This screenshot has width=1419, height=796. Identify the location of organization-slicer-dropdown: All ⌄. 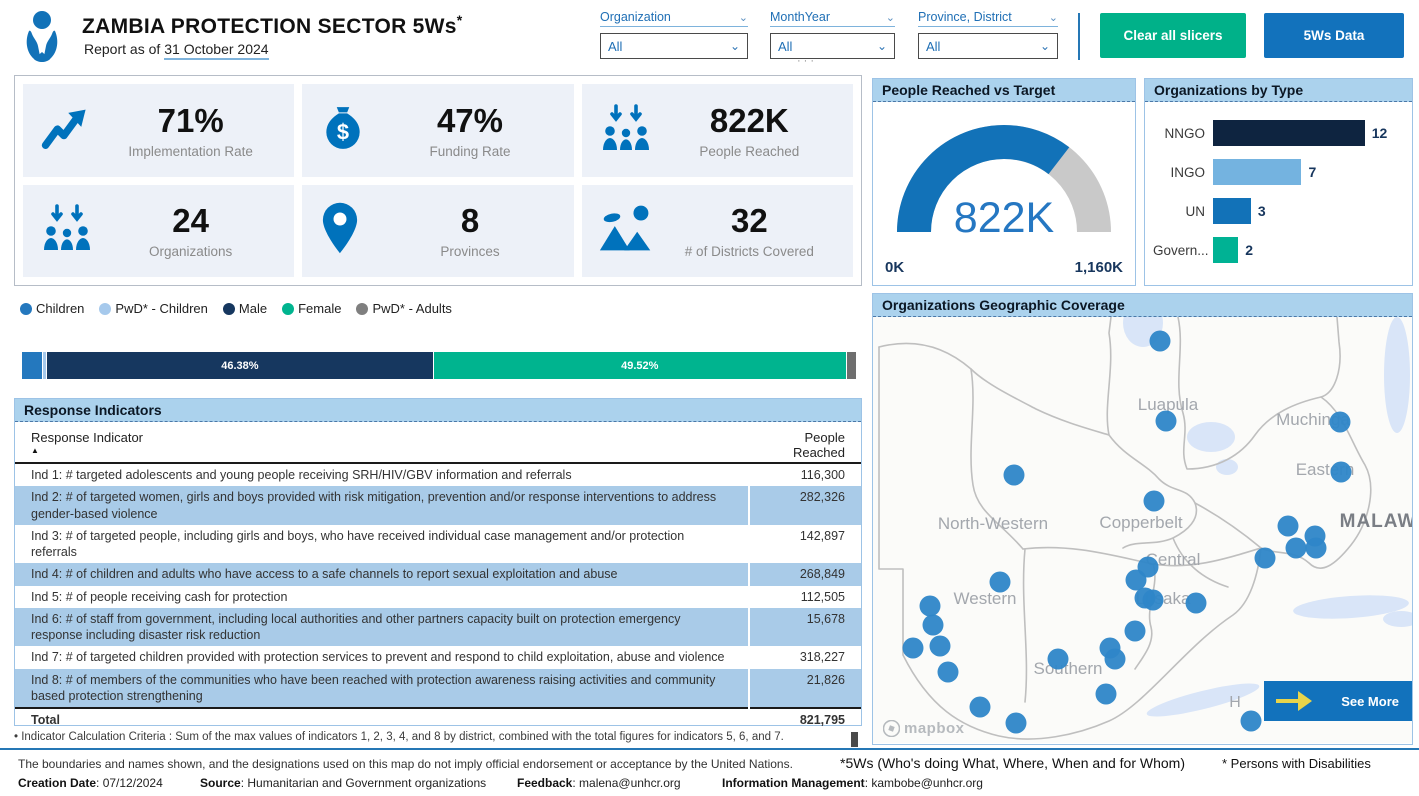
(674, 46).